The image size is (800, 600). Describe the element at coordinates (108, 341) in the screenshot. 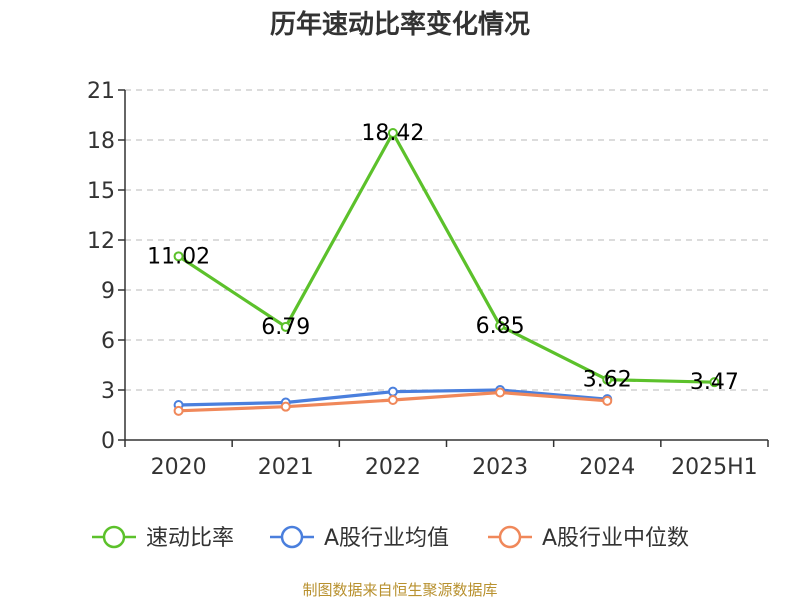

I see `y-tick-label: 6` at that location.